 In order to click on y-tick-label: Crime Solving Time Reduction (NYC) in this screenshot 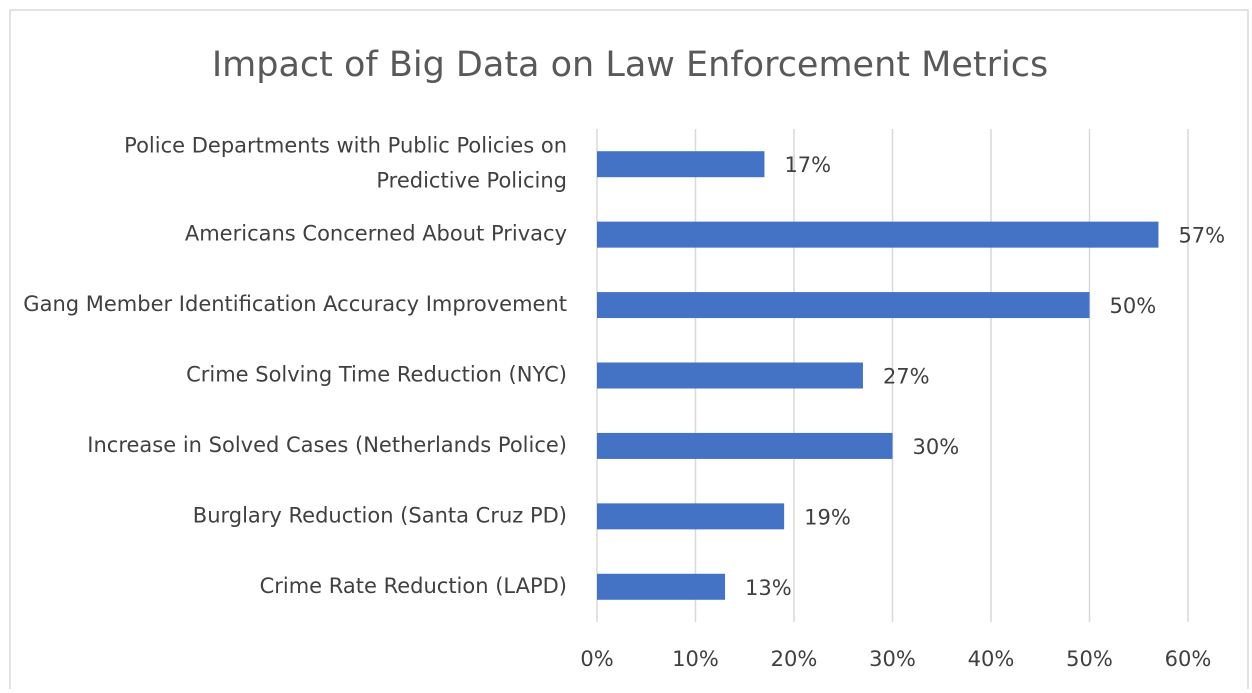, I will do `click(376, 375)`.